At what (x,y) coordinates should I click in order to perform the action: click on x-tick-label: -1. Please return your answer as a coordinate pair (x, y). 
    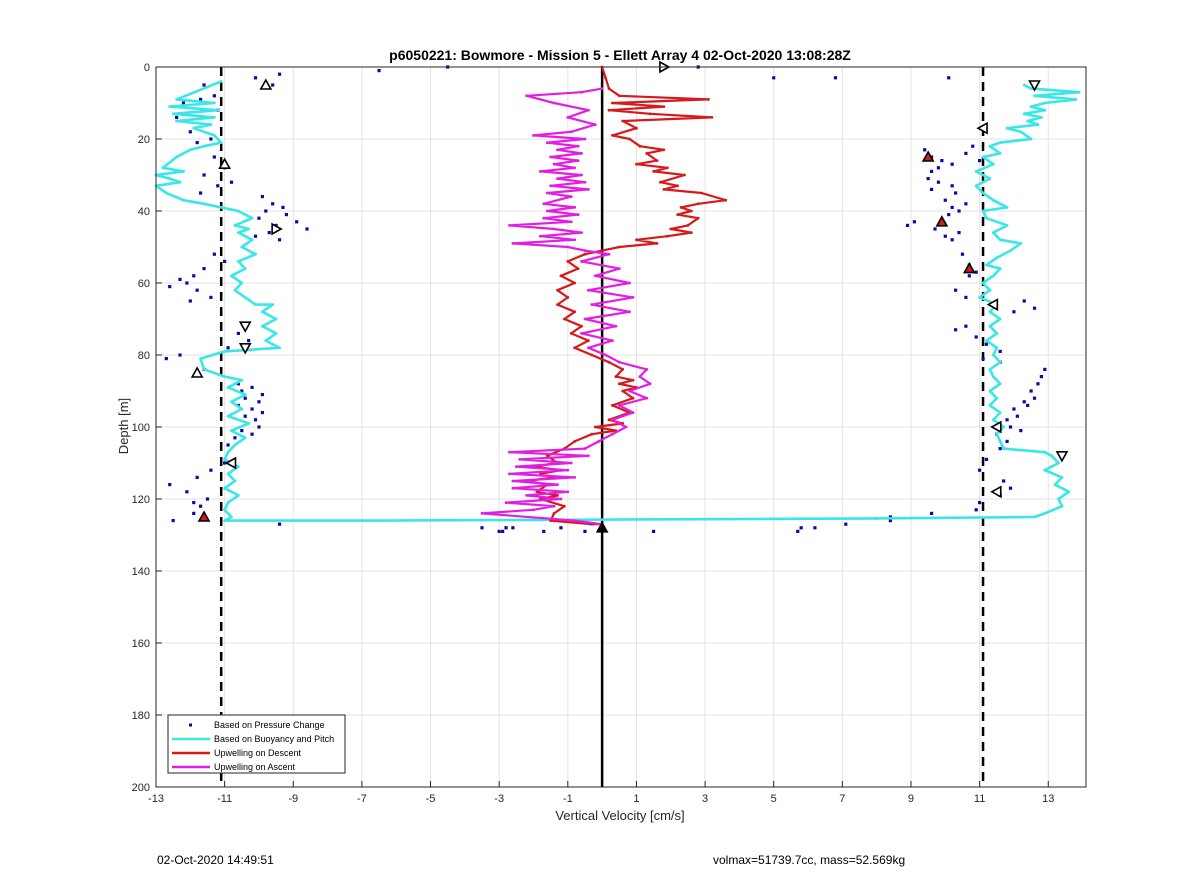
    Looking at the image, I should click on (568, 799).